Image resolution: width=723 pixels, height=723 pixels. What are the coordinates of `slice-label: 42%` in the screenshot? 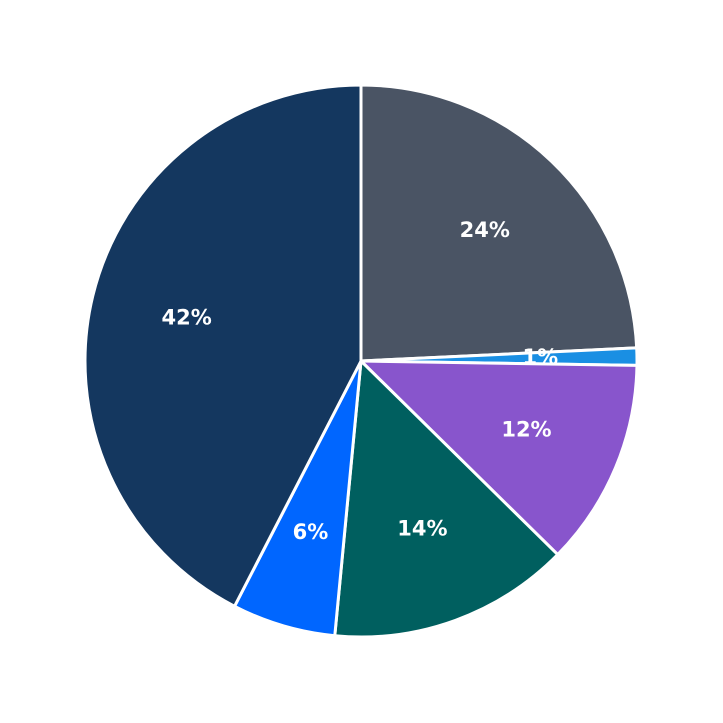 It's located at (187, 318).